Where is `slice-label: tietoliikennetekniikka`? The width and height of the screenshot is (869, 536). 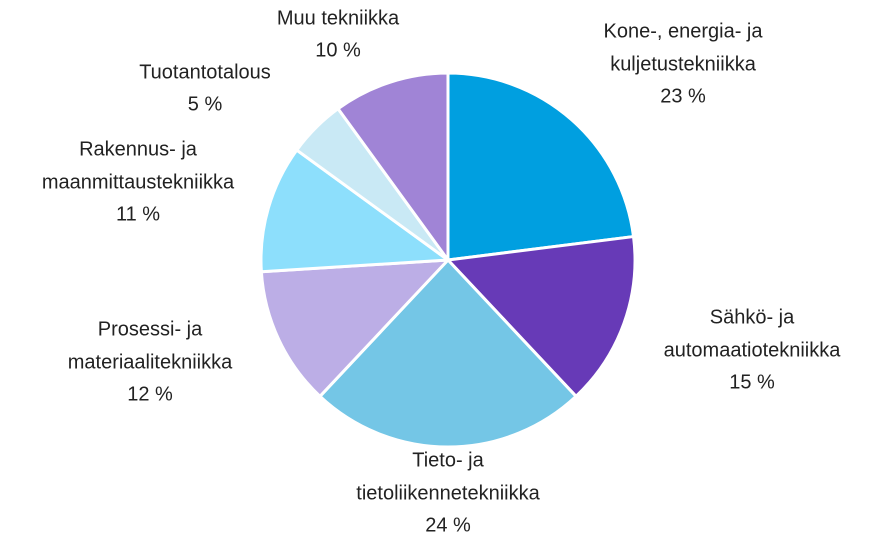
slice-label: tietoliikennetekniikka is located at coordinates (448, 493).